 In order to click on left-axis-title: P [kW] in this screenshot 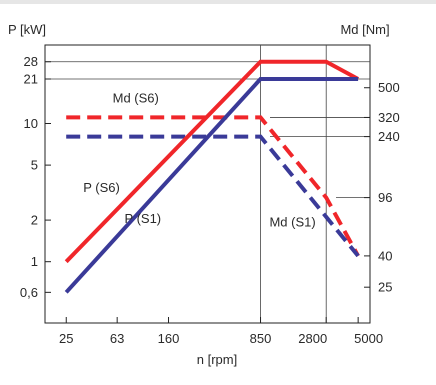, I will do `click(27, 29)`.